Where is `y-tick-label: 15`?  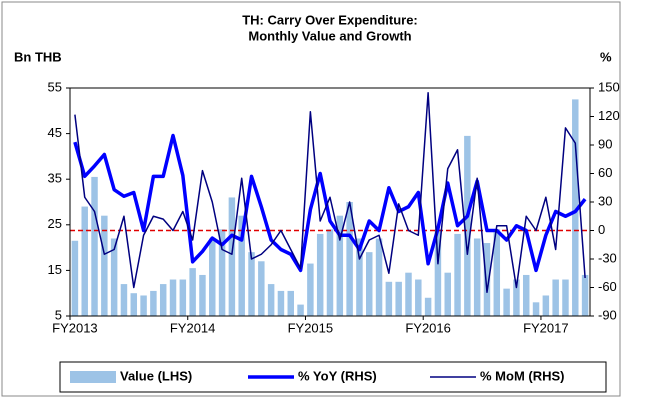 y-tick-label: 15 is located at coordinates (55, 269).